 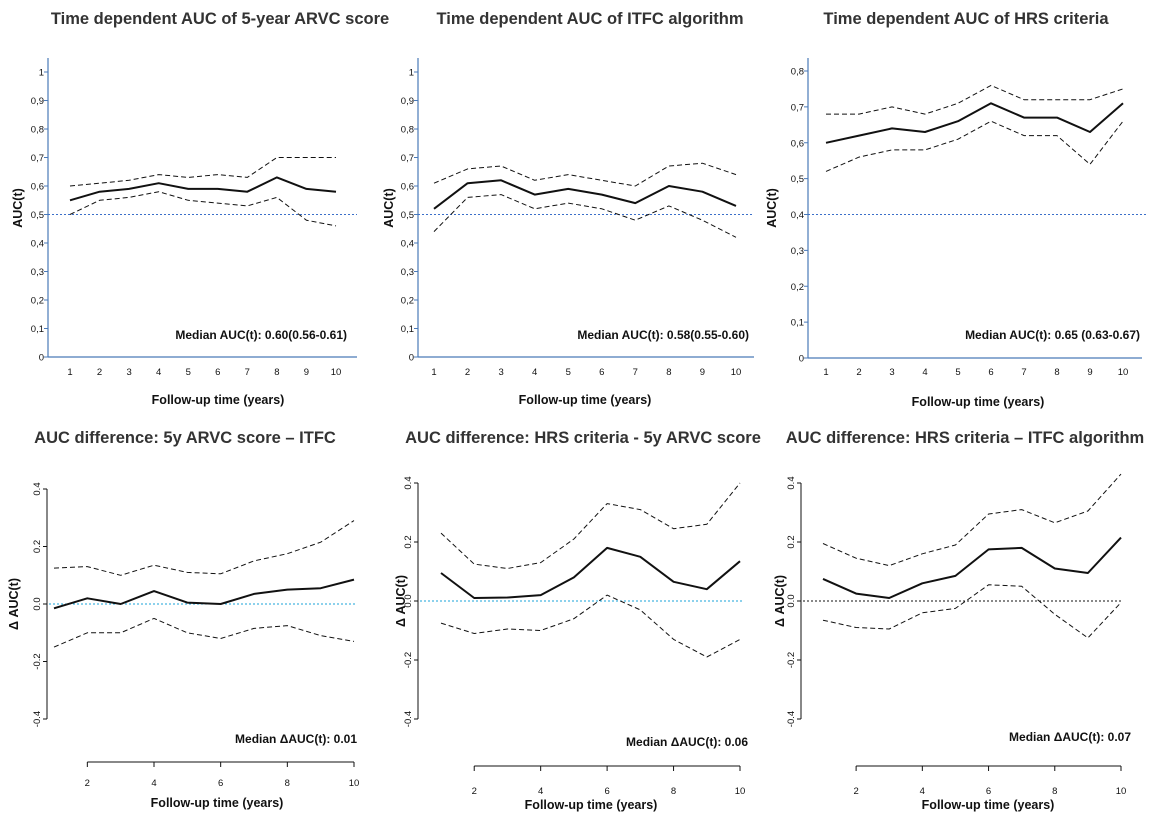 I want to click on chart-title: Time dependent AUC of ITFC algorithm, so click(x=589, y=19).